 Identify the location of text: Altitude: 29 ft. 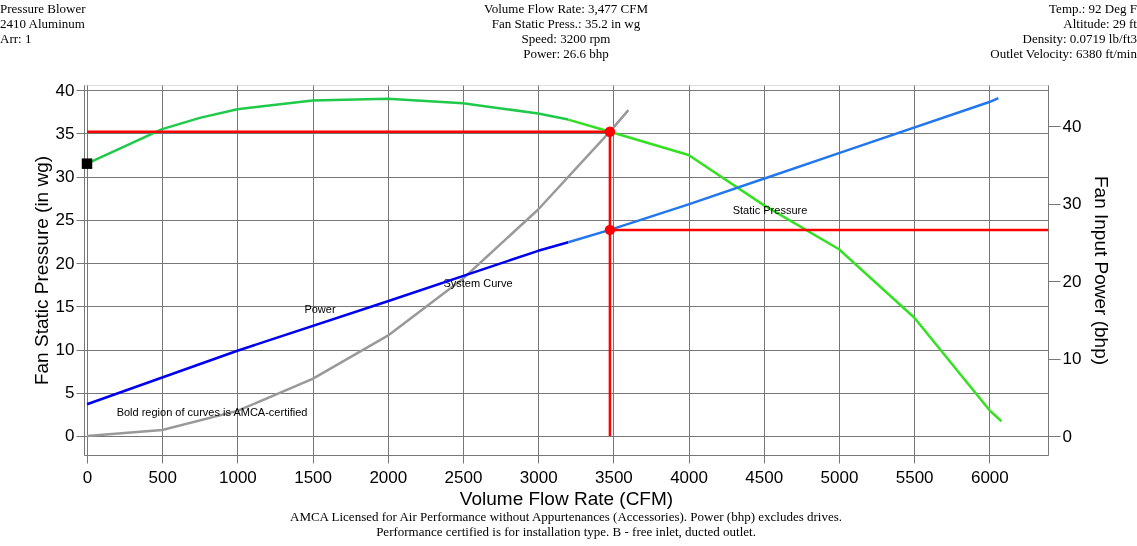
(1100, 23).